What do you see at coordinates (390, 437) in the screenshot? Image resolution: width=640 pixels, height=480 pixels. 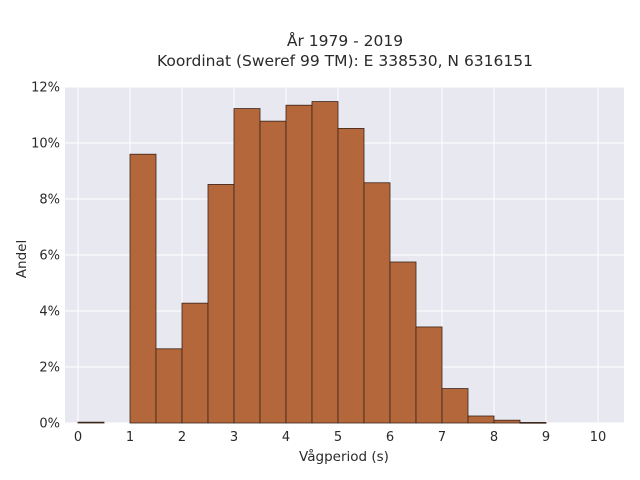 I see `x-tick-label: 6` at bounding box center [390, 437].